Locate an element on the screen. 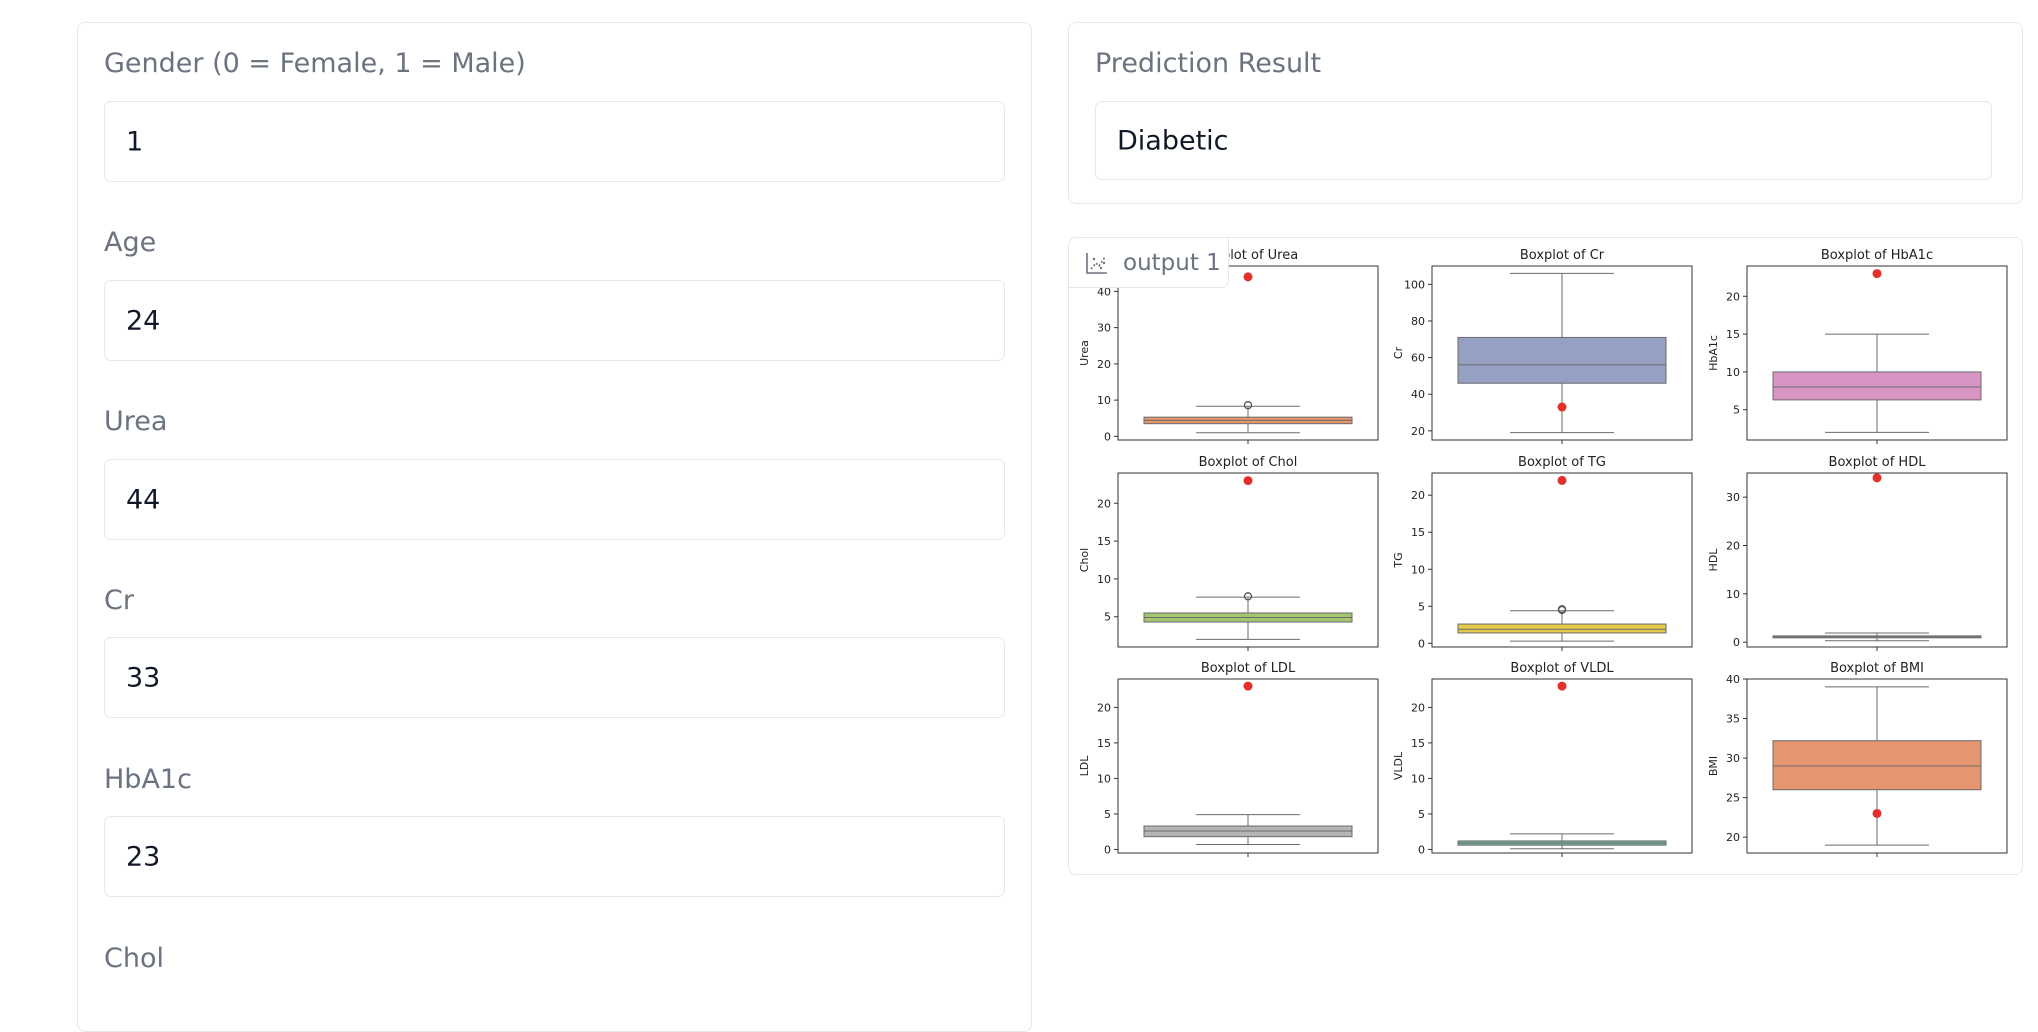 Image resolution: width=2038 pixels, height=1032 pixels. hba1c-input-value-point is located at coordinates (1877, 274).